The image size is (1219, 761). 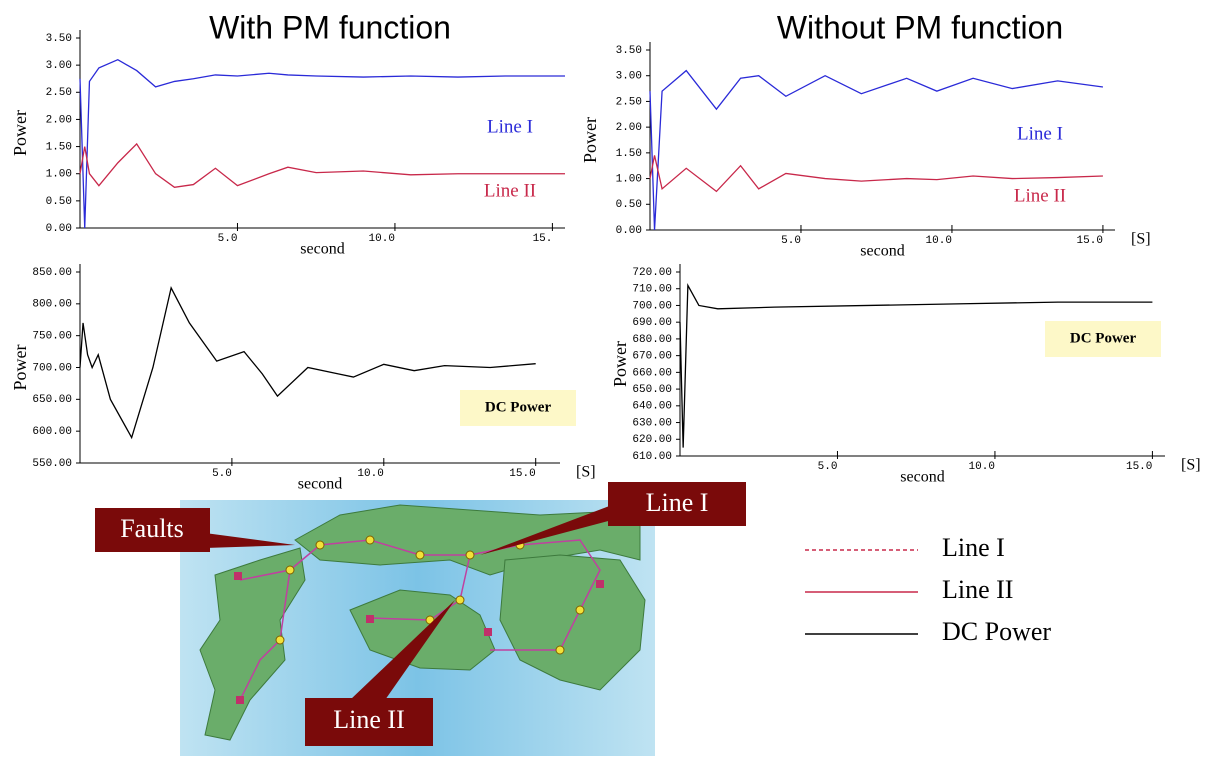 I want to click on chart-title: Without PM function, so click(x=920, y=27).